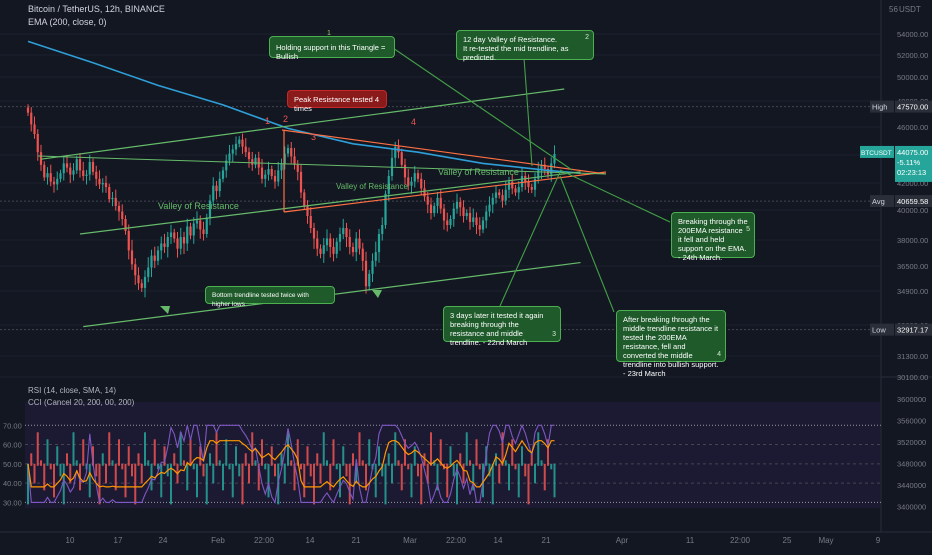  I want to click on time-tick-label: 22:00, so click(456, 540).